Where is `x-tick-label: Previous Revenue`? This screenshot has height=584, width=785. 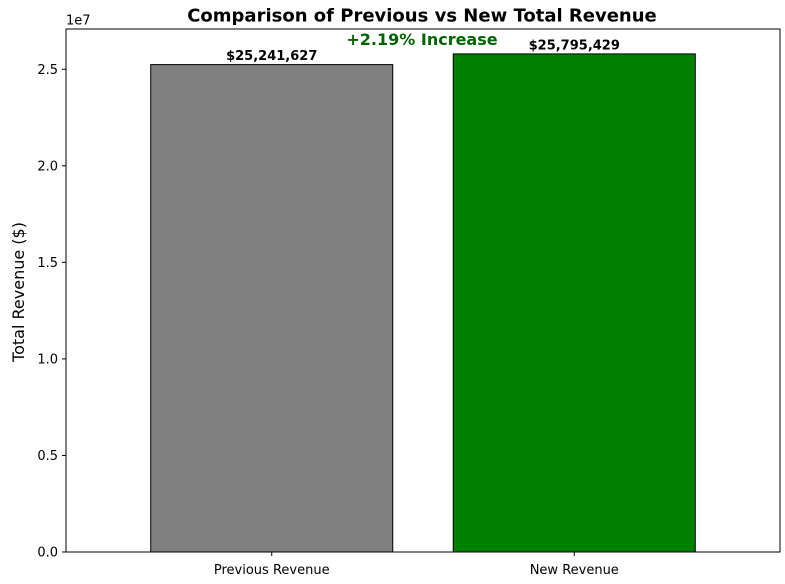
x-tick-label: Previous Revenue is located at coordinates (272, 570).